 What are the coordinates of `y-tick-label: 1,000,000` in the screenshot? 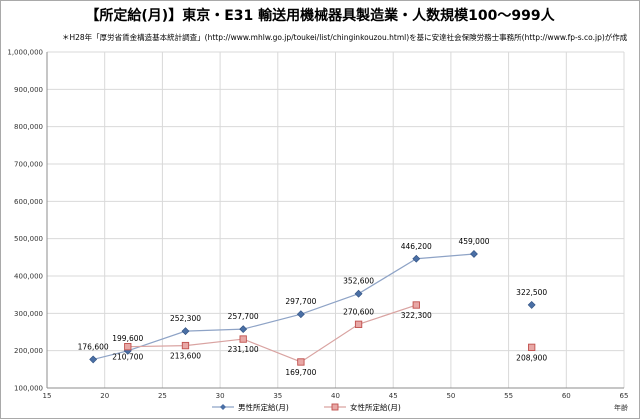 It's located at (25, 53).